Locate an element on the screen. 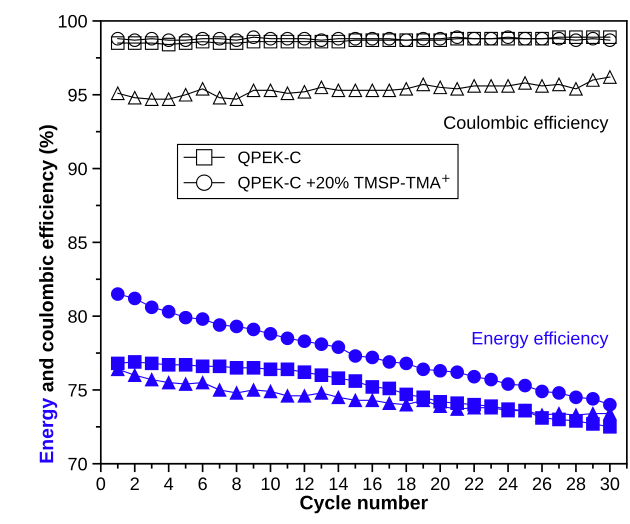 This screenshot has height=524, width=630. legend-label: QPEK-C +20% TMSP-TMA$^{+}$ is located at coordinates (344, 183).